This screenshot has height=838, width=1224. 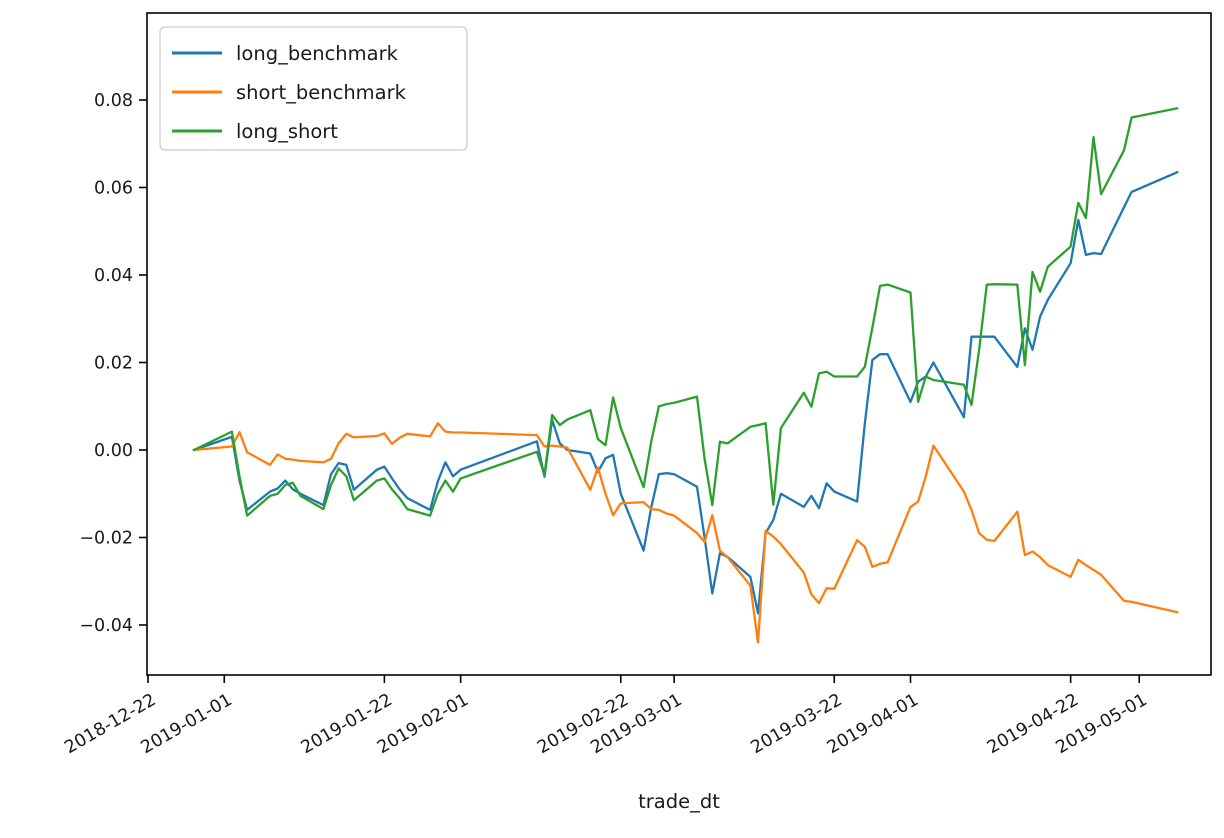 I want to click on x-axis-label: trade_dt, so click(x=679, y=801).